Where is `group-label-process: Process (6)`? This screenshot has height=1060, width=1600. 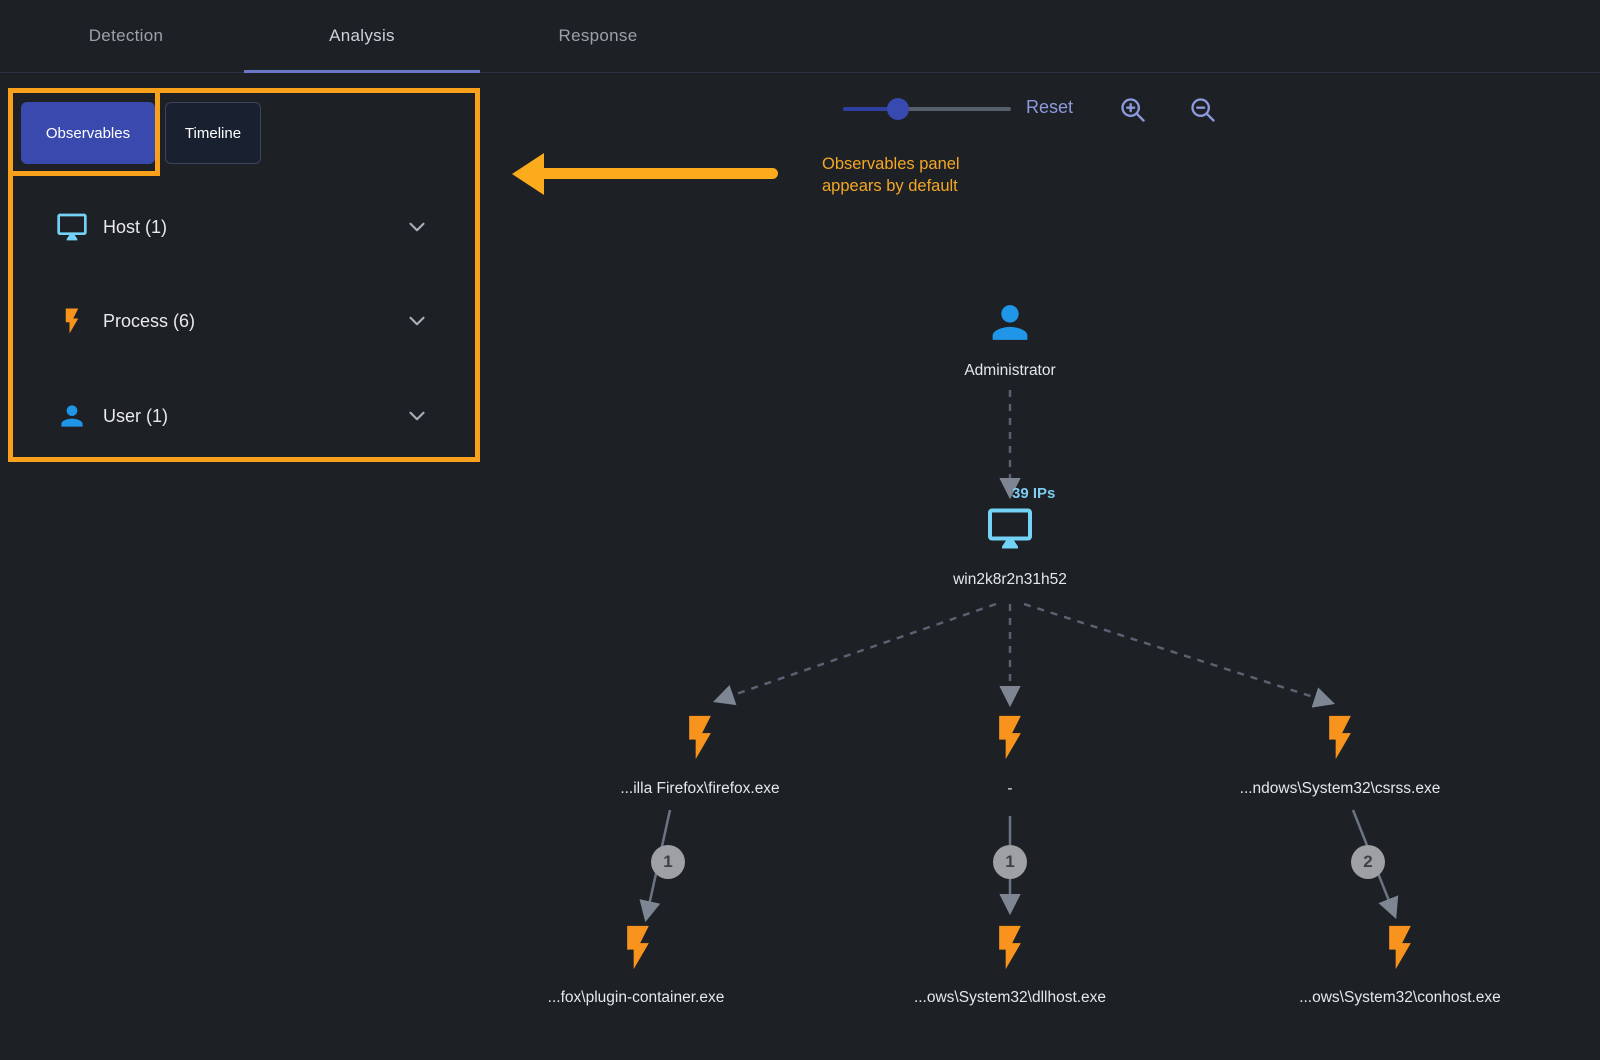 group-label-process: Process (6) is located at coordinates (149, 320).